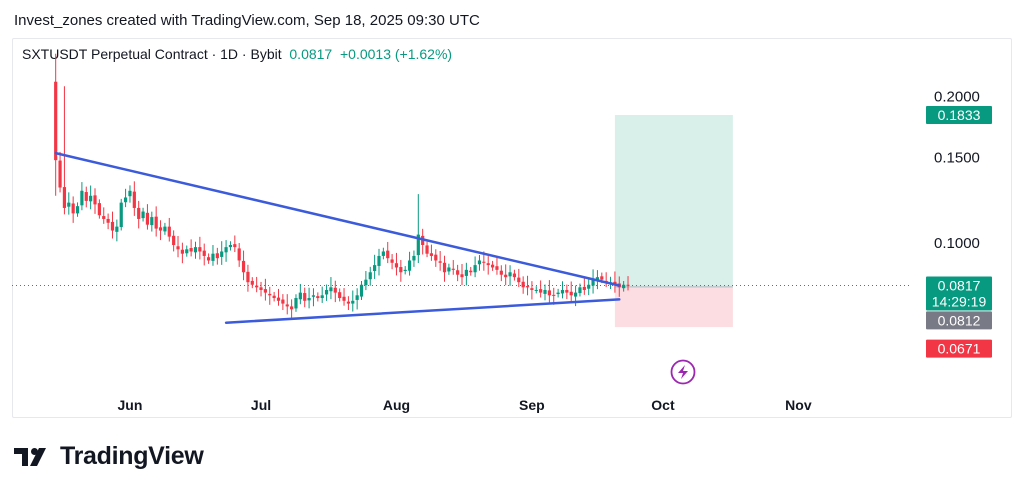  I want to click on stop-zone, so click(673, 307).